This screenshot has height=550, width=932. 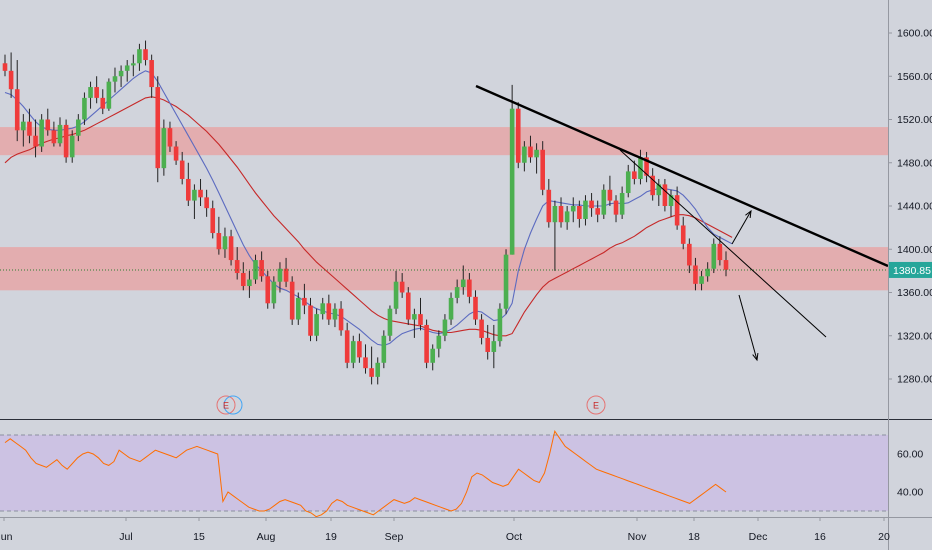 What do you see at coordinates (914, 34) in the screenshot?
I see `price-tick-label: 1600.00` at bounding box center [914, 34].